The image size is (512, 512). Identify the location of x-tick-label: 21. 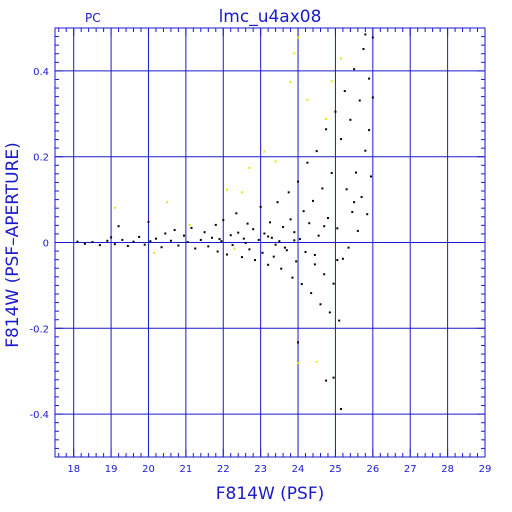
(186, 469).